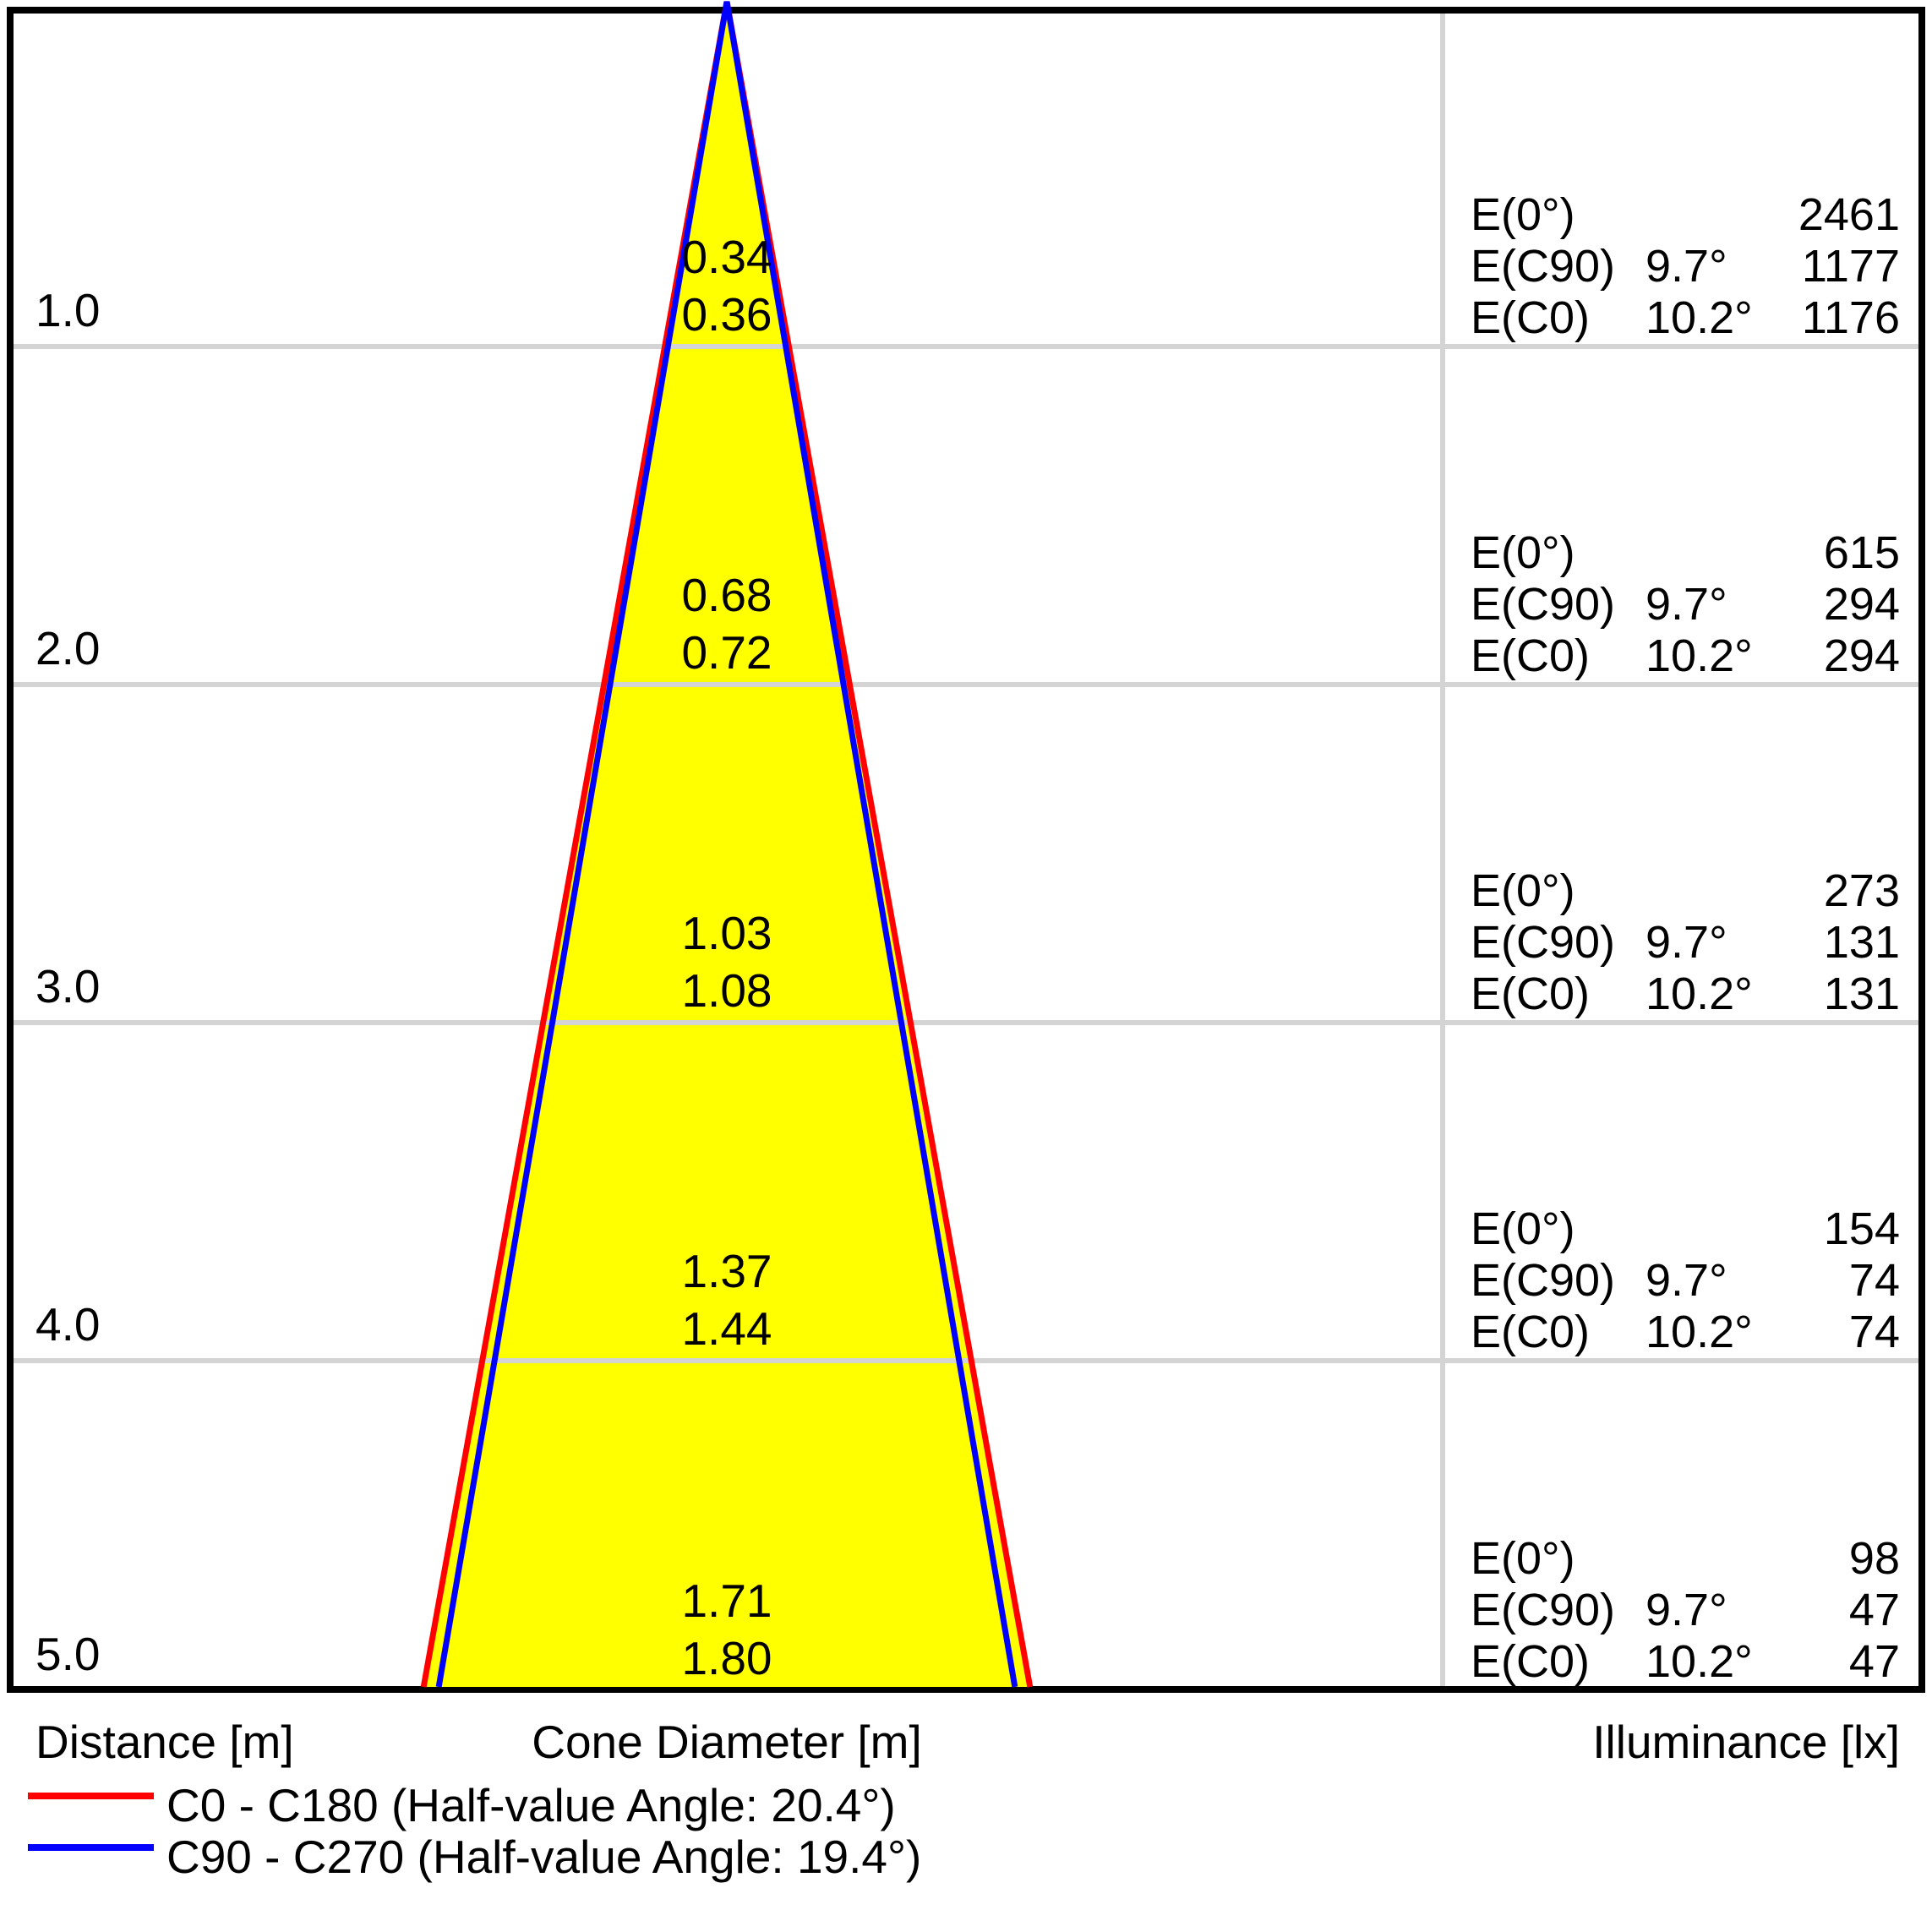 Image resolution: width=1932 pixels, height=1932 pixels. What do you see at coordinates (164, 1742) in the screenshot?
I see `distance-axis-title: Distance [m]` at bounding box center [164, 1742].